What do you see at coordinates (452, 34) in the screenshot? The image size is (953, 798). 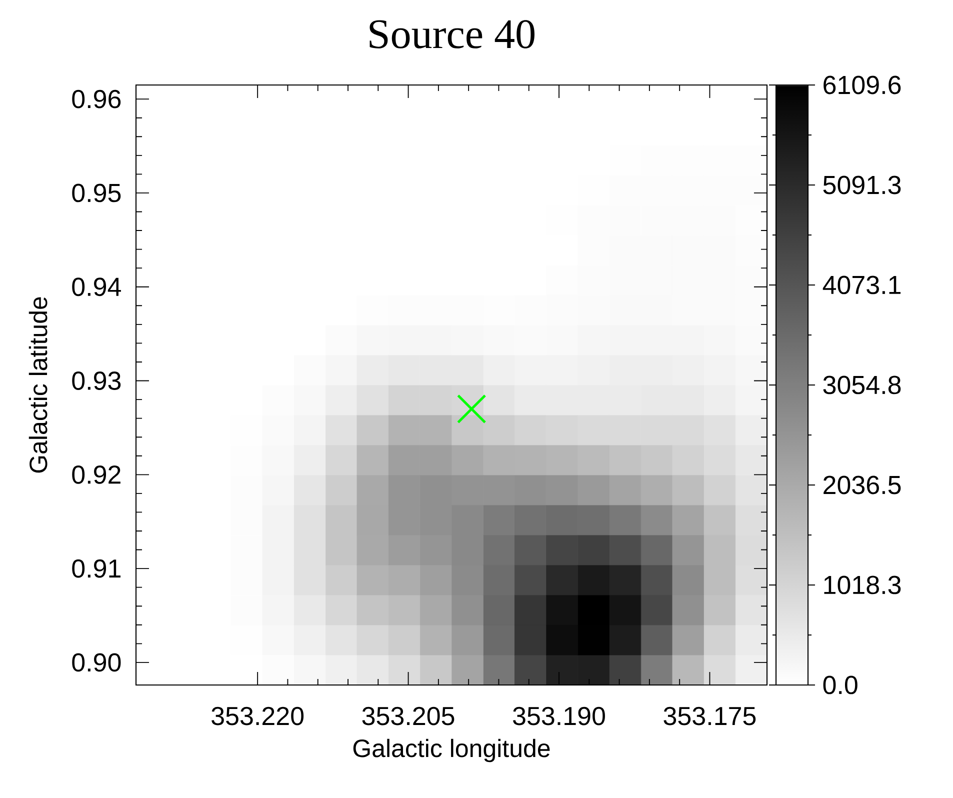 I see `chart-title: Source 40` at bounding box center [452, 34].